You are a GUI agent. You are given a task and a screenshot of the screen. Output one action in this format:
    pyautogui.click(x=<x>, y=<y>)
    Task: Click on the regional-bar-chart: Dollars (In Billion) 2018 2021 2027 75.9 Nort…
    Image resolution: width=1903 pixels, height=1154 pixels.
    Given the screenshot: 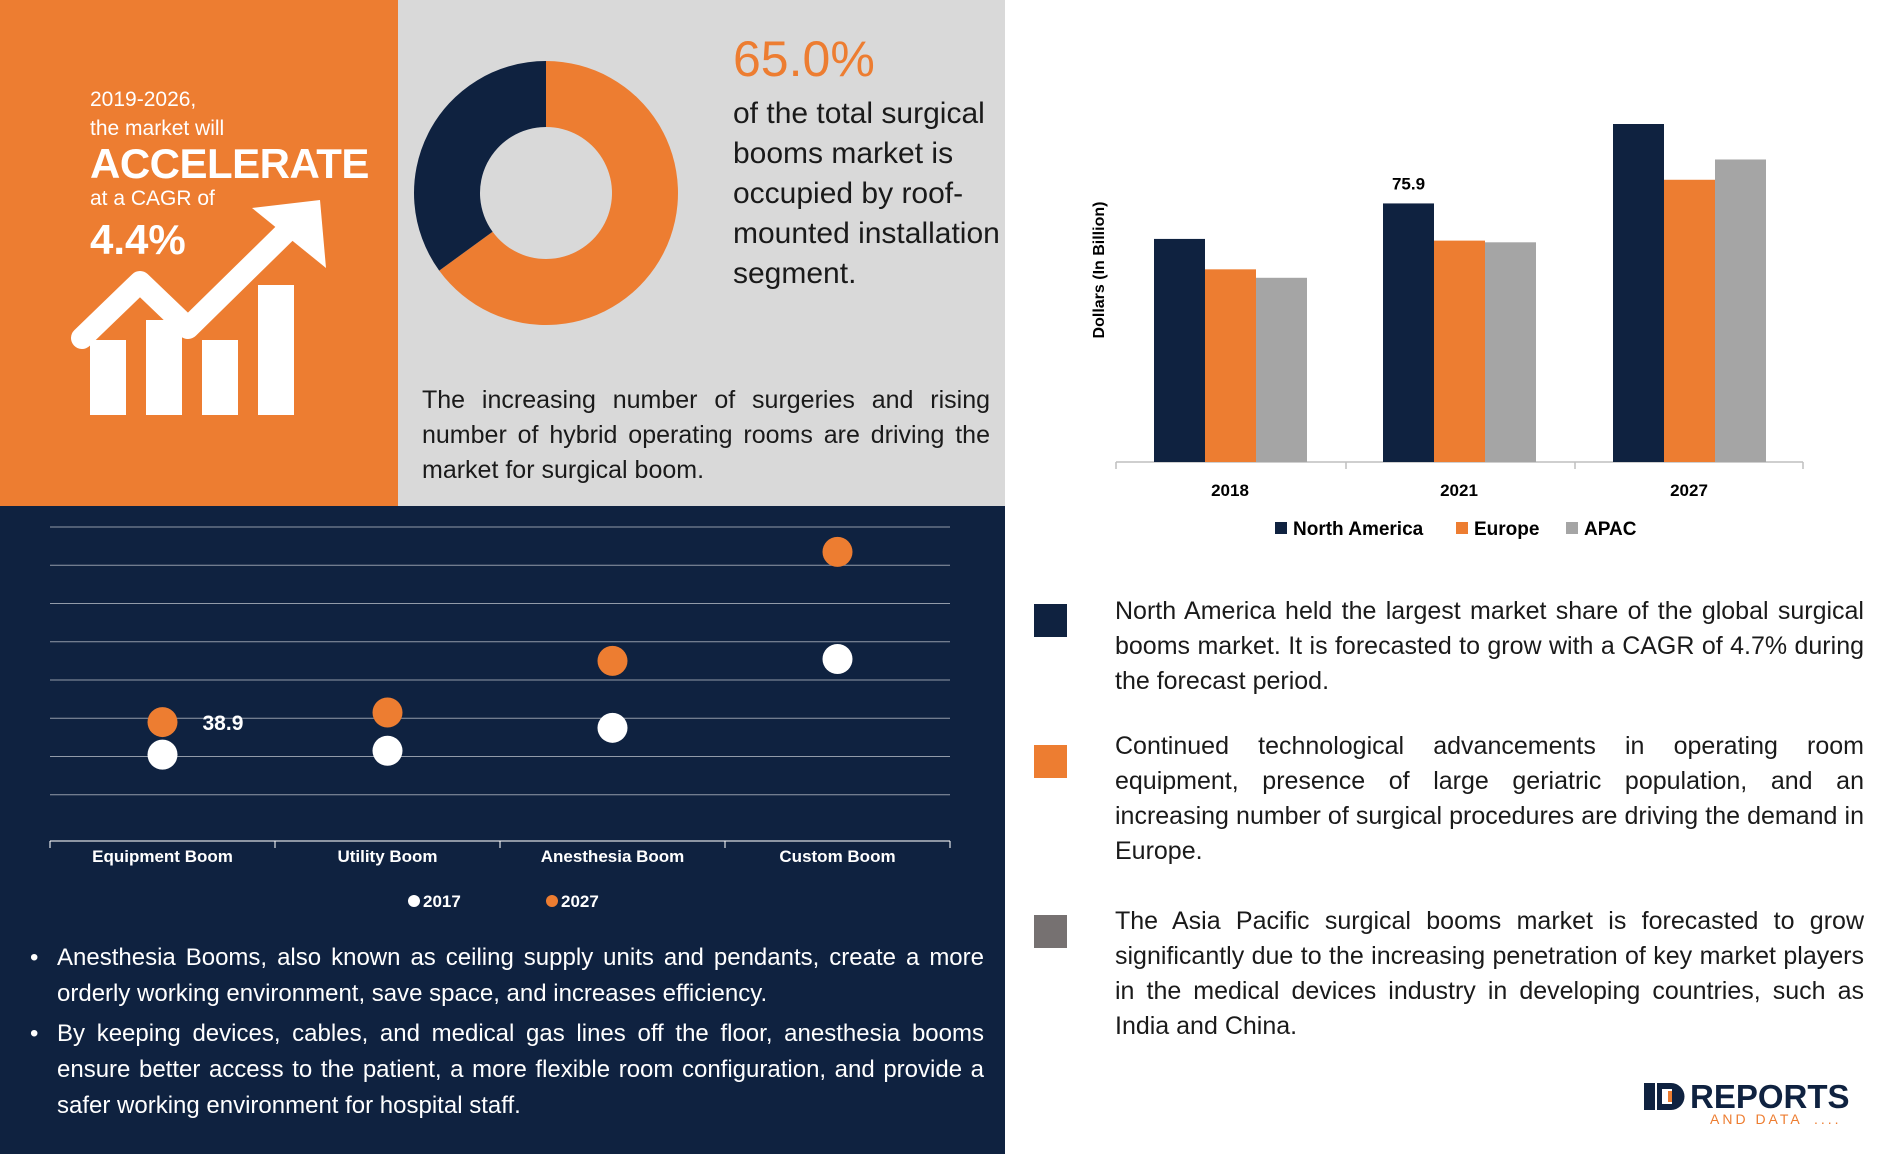 What is the action you would take?
    pyautogui.click(x=1447, y=332)
    